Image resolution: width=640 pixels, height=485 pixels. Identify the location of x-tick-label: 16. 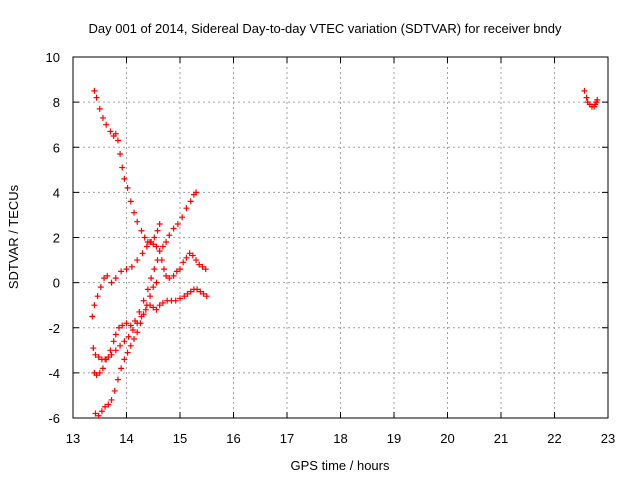
(233, 438).